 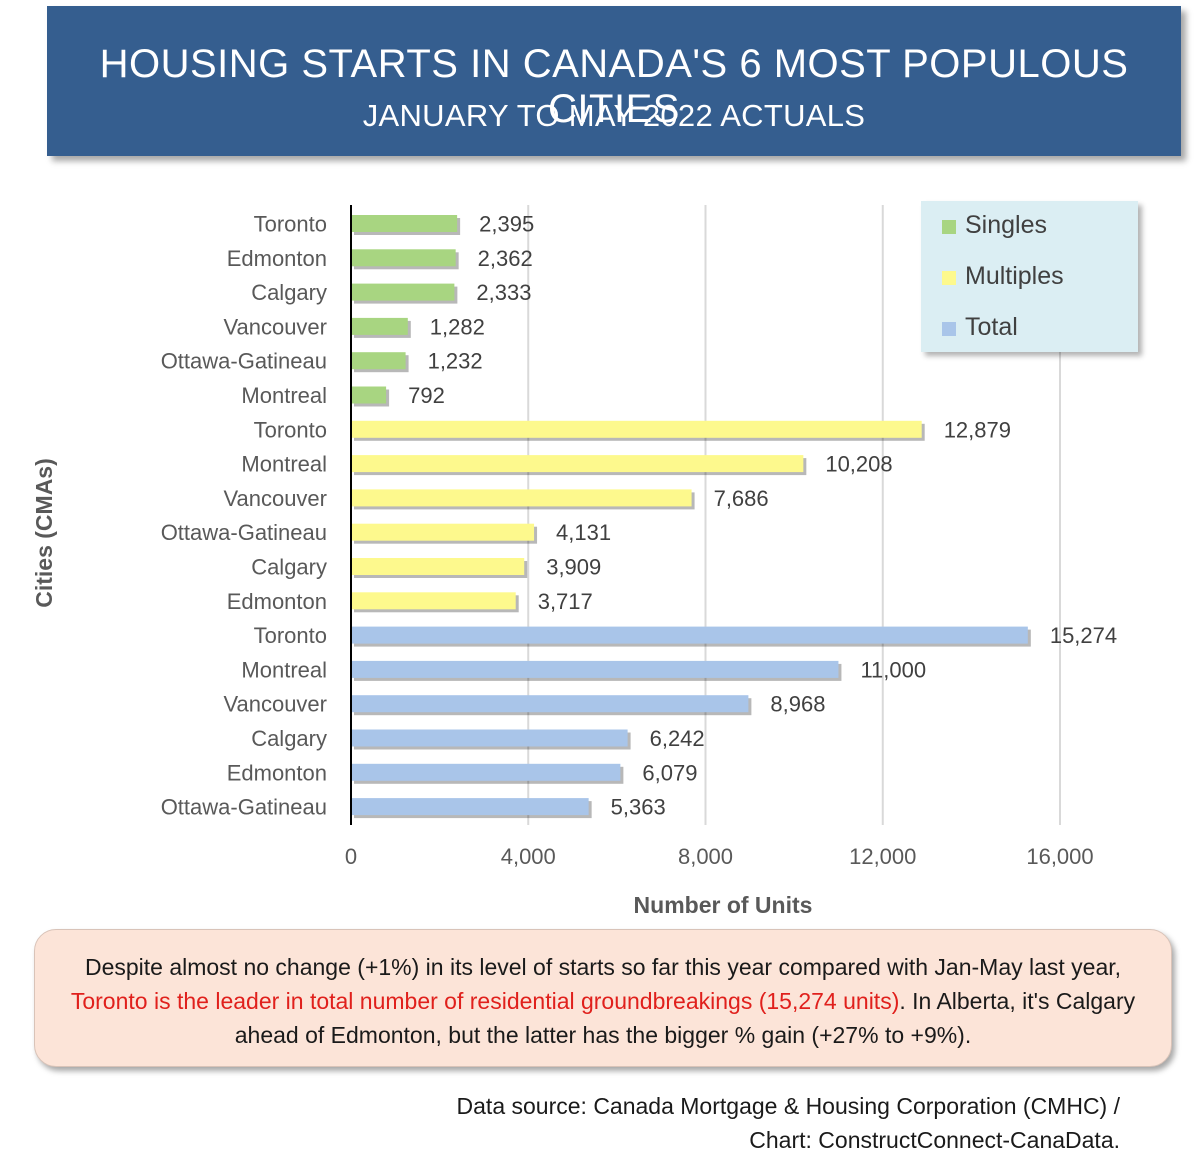 I want to click on data-label: 4,131, so click(x=583, y=532).